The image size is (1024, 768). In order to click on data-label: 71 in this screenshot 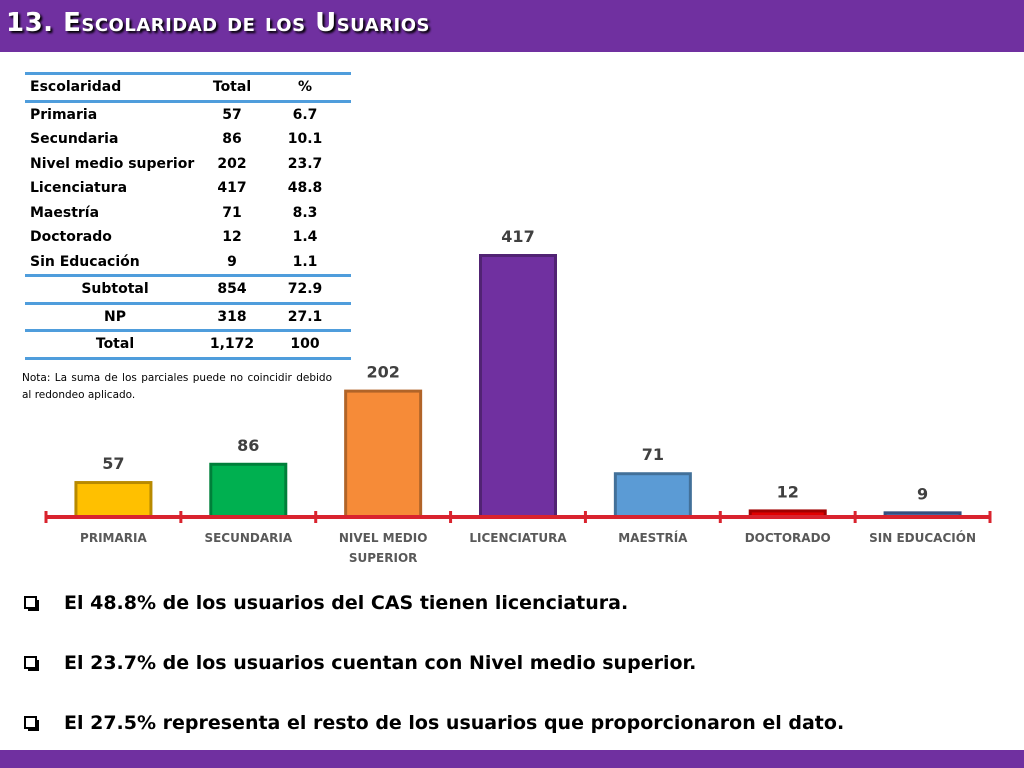, I will do `click(653, 454)`.